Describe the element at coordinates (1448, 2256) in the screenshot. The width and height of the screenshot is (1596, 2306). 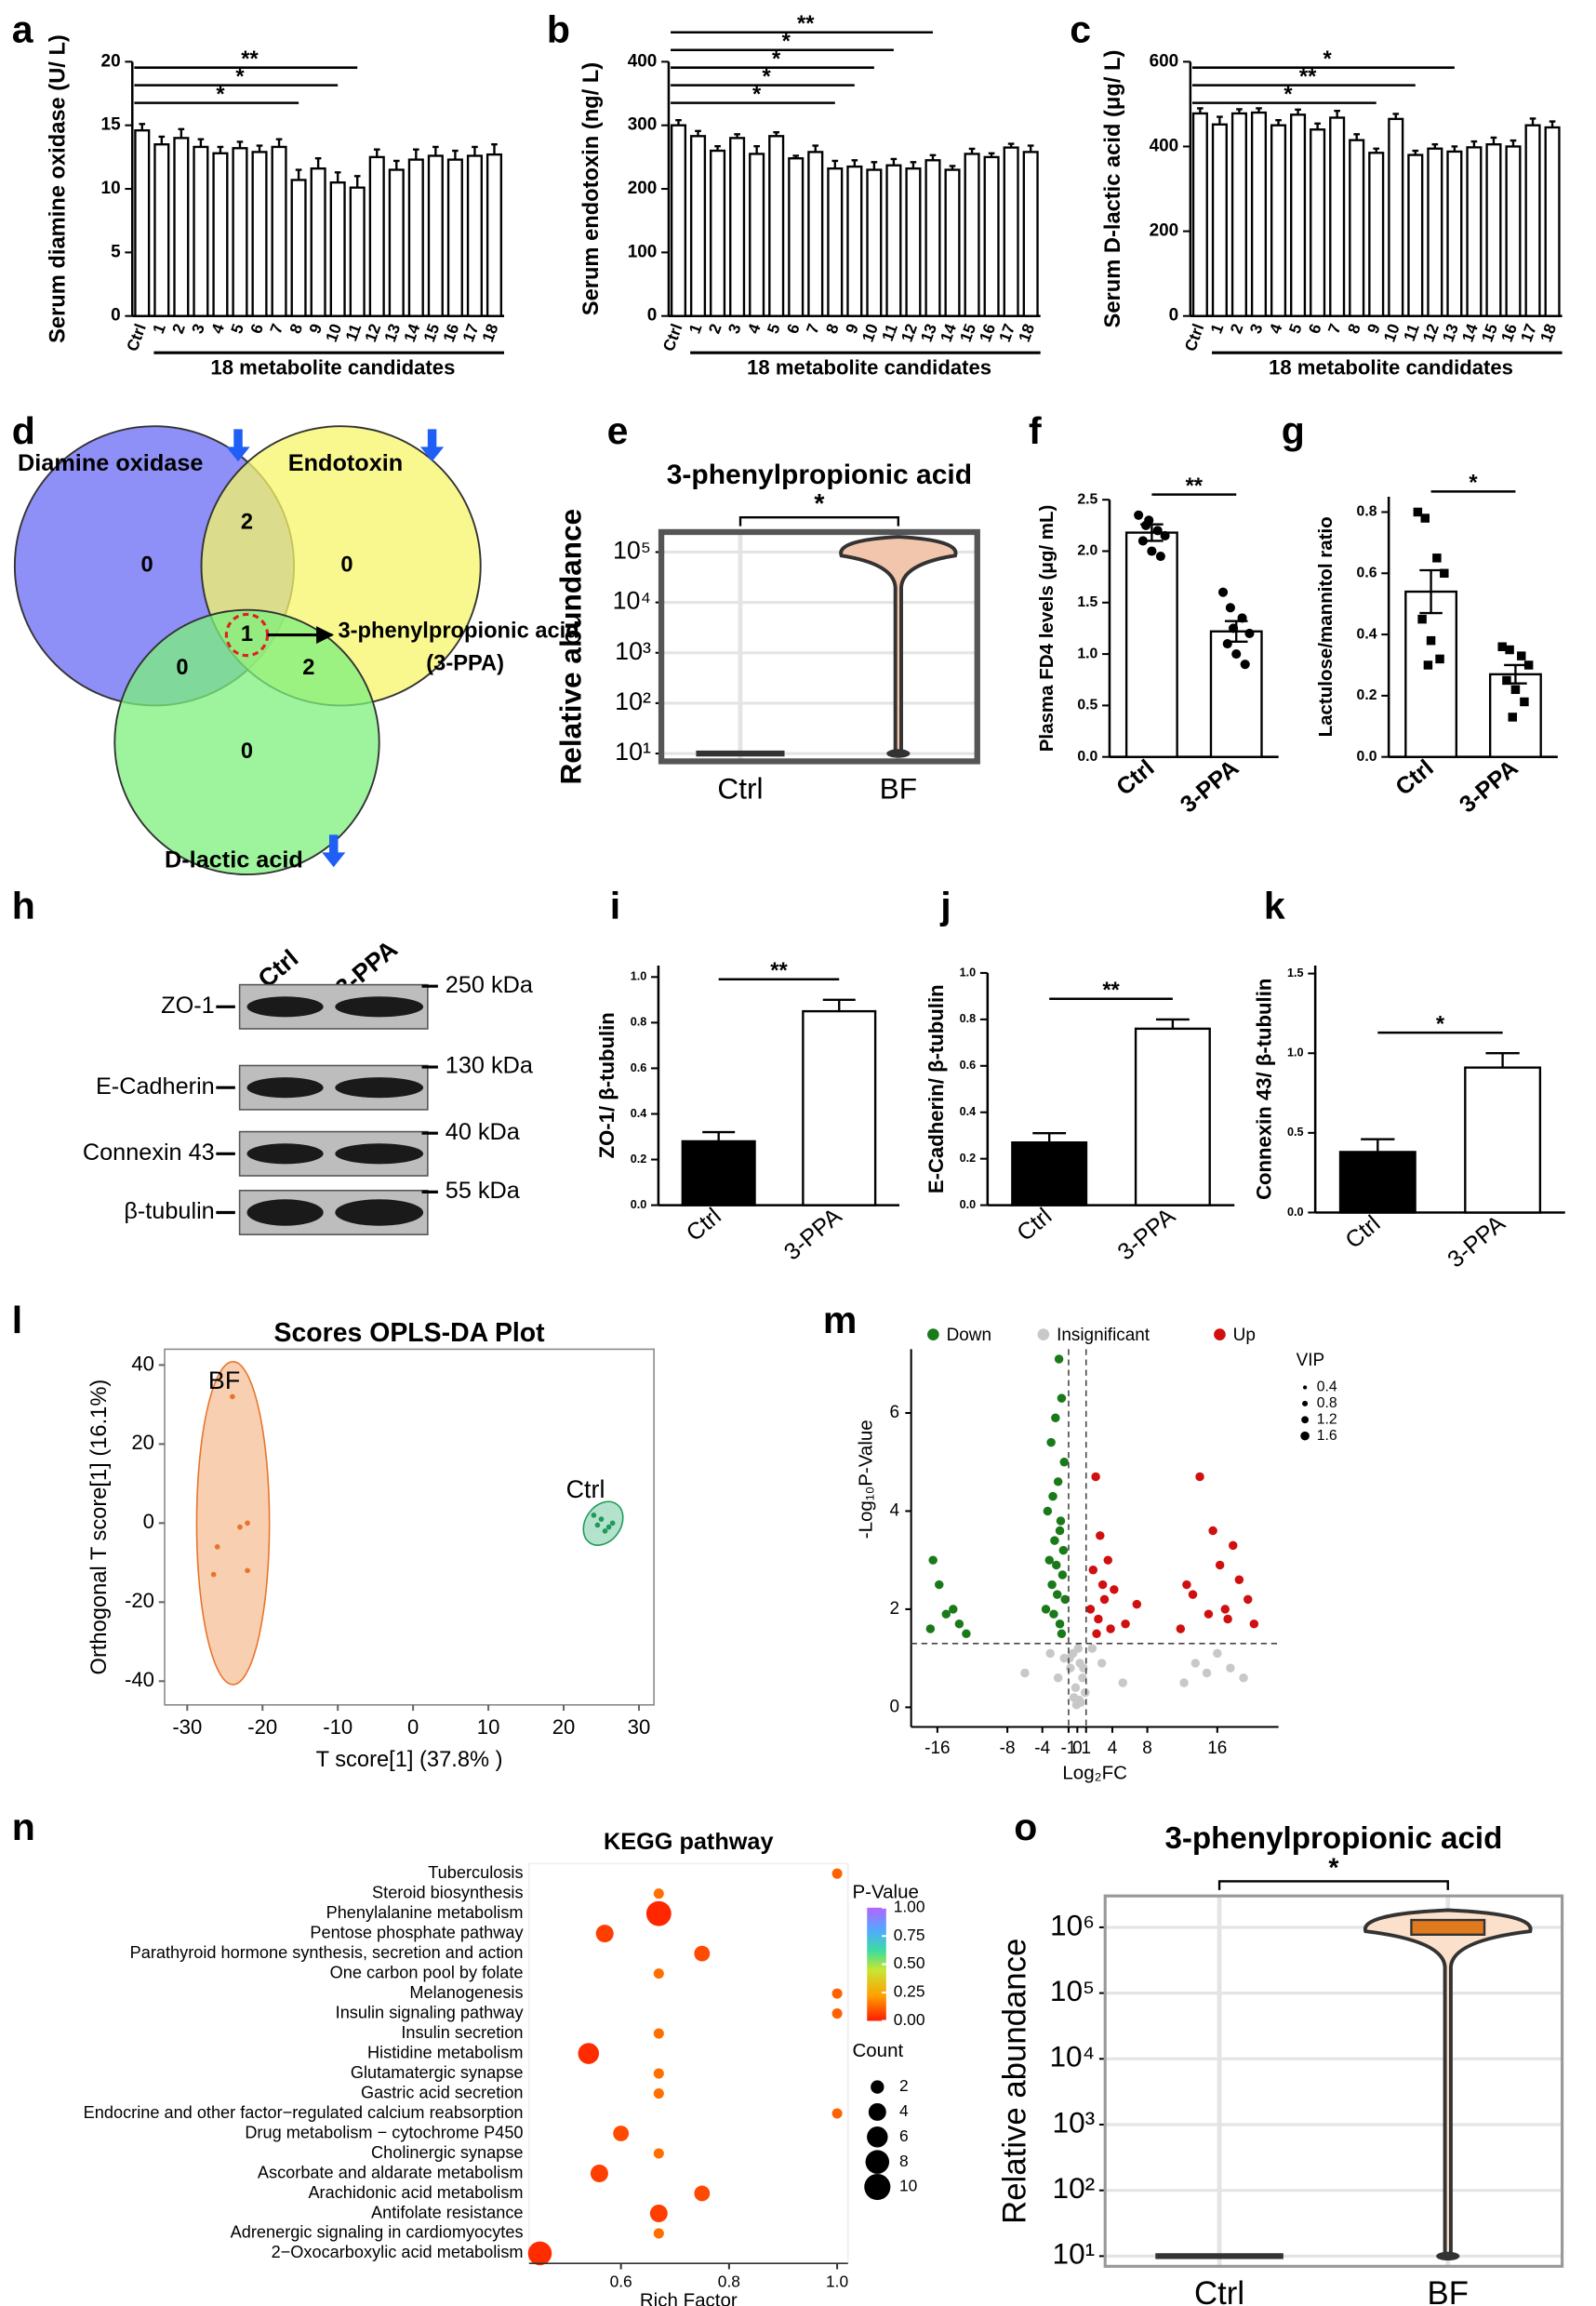
I see `violin-tail` at that location.